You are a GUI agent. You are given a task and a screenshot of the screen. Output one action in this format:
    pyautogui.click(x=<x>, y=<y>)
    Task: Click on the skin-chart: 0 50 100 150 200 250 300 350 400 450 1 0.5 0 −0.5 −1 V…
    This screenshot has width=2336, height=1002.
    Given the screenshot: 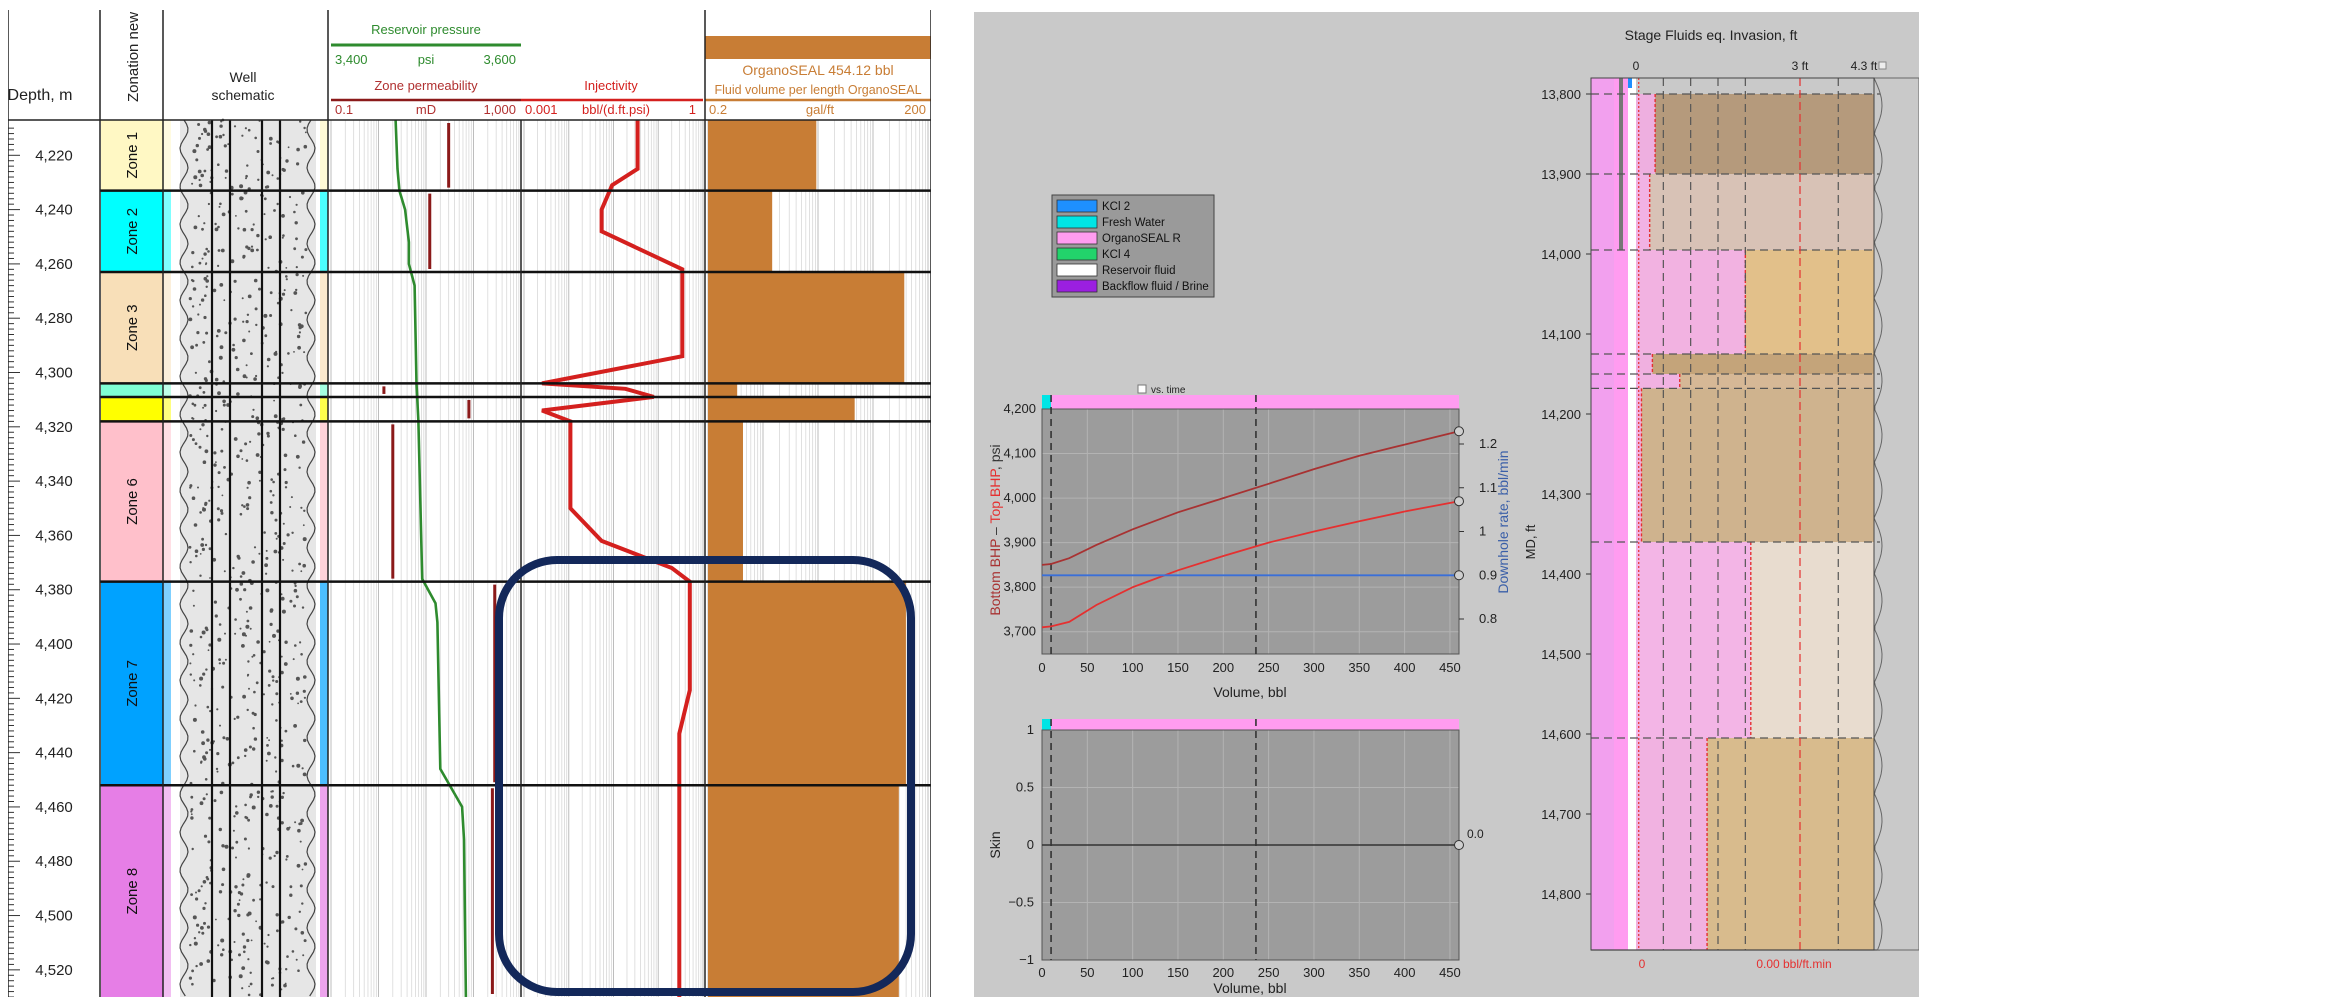 What is the action you would take?
    pyautogui.click(x=1235, y=857)
    